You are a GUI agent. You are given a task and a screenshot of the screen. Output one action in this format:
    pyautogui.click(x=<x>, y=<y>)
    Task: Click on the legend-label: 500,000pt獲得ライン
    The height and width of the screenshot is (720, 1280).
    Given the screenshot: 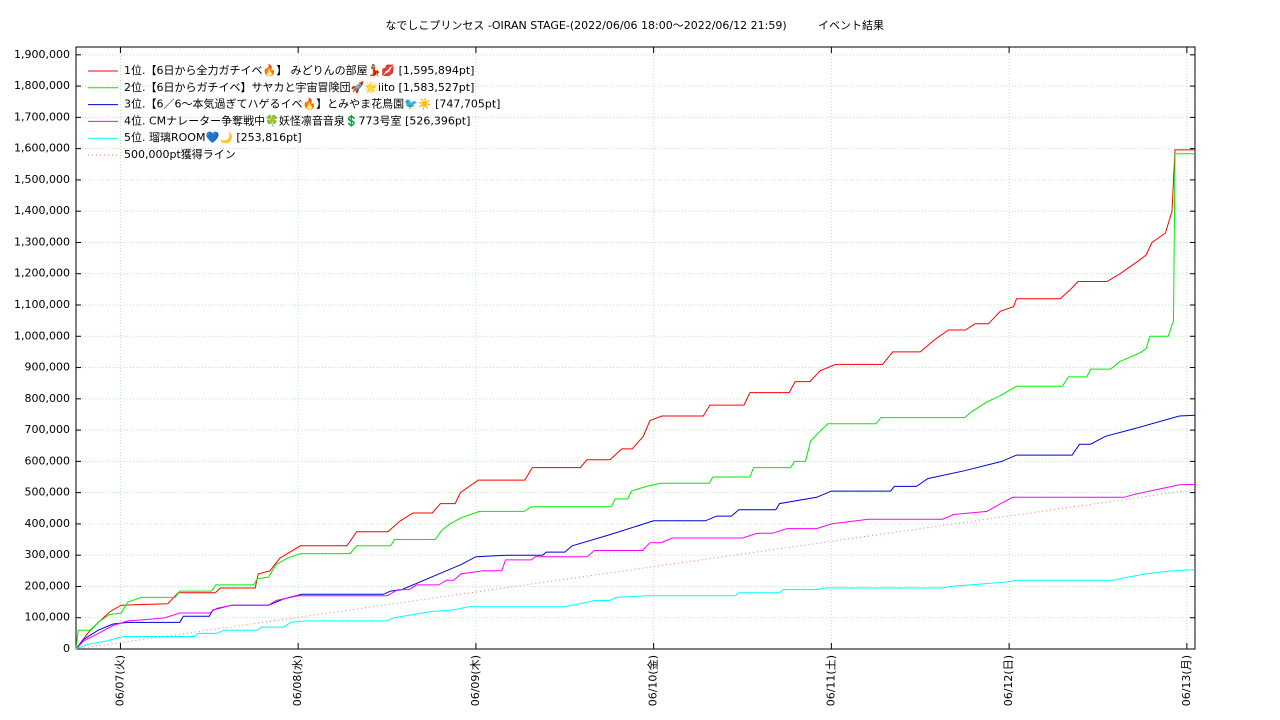 What is the action you would take?
    pyautogui.click(x=180, y=154)
    